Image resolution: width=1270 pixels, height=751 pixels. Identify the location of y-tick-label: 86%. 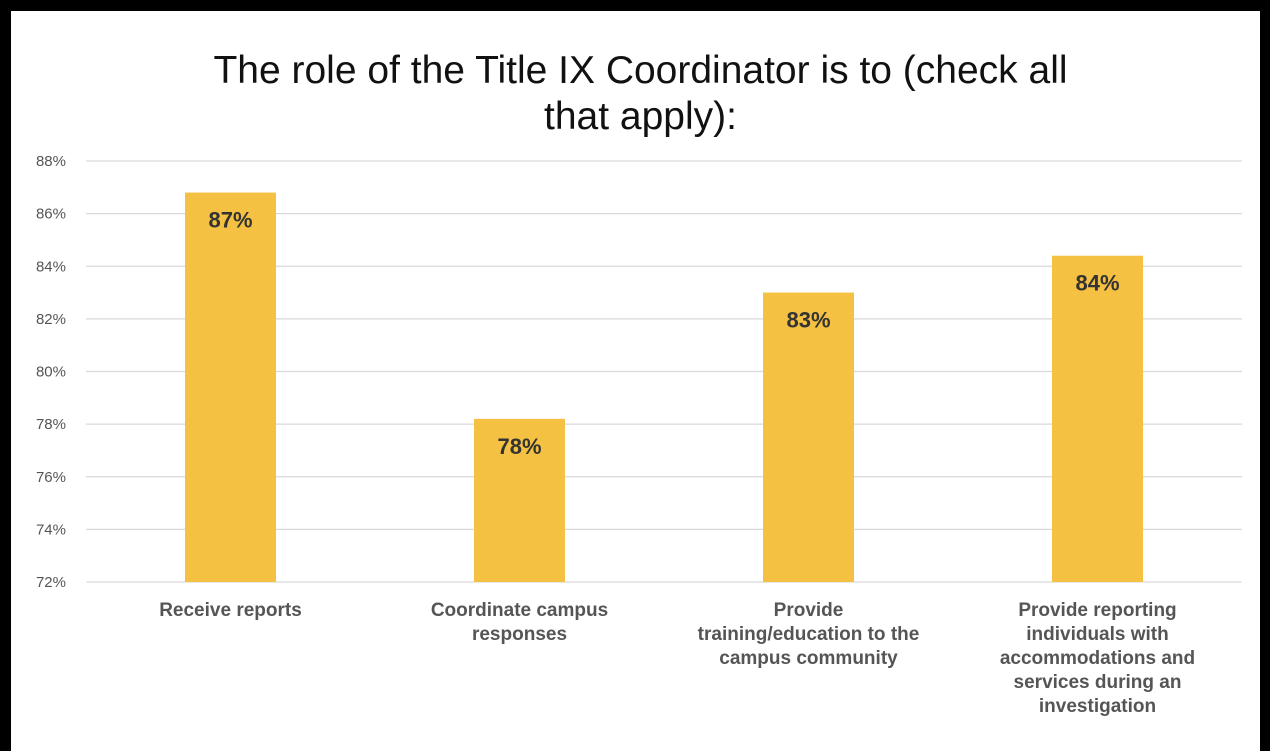
(51, 214).